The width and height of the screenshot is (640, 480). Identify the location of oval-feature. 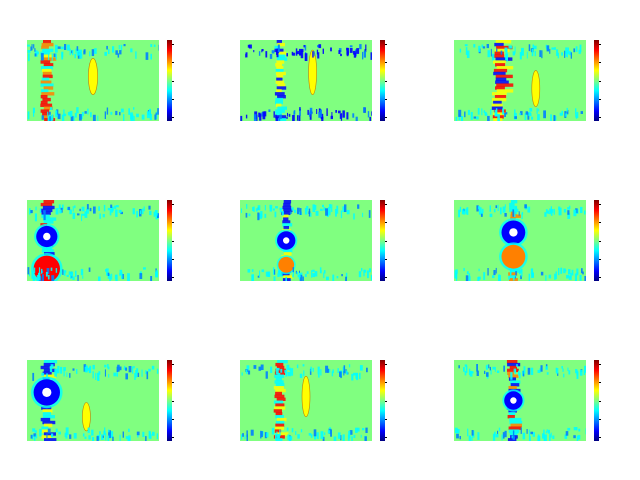
(93, 76).